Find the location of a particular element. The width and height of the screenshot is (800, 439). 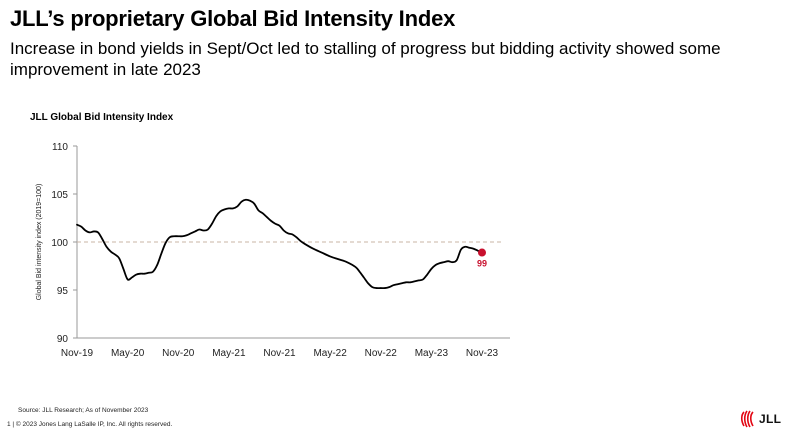

y-tick-label: 90 is located at coordinates (63, 339).